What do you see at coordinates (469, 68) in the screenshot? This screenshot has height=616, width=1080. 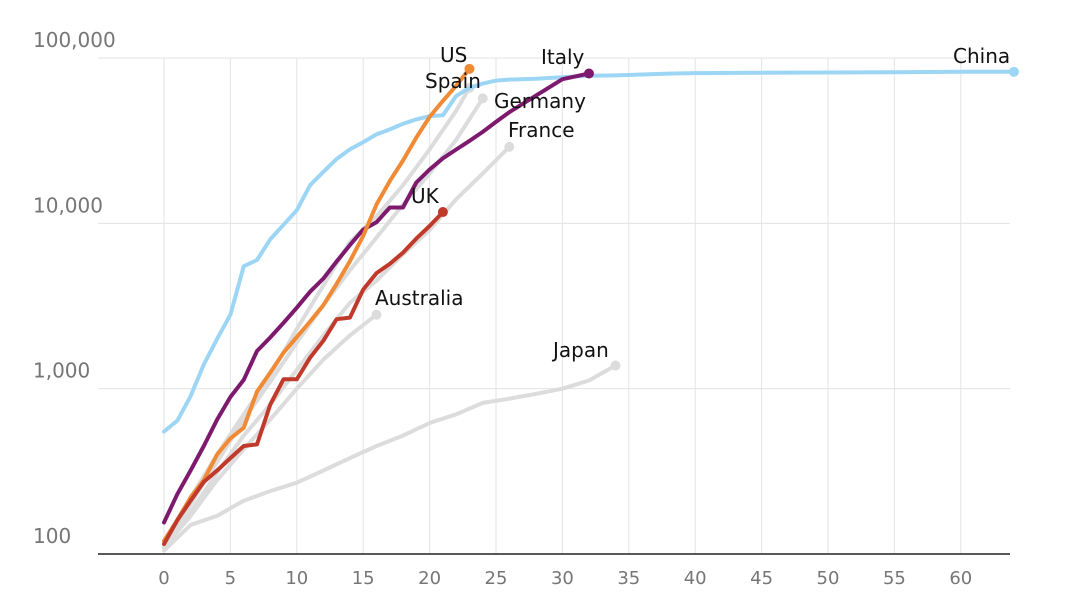 I see `series-end-dot-us` at bounding box center [469, 68].